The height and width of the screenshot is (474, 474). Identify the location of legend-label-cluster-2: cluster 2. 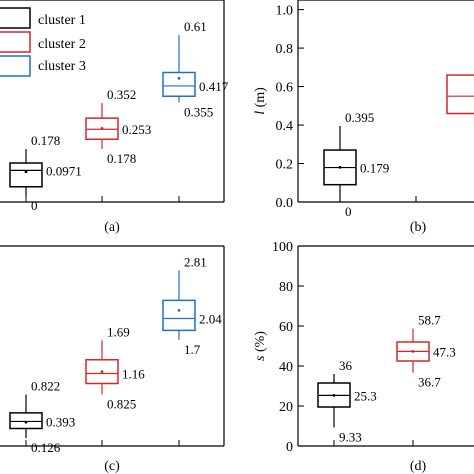
(62, 44).